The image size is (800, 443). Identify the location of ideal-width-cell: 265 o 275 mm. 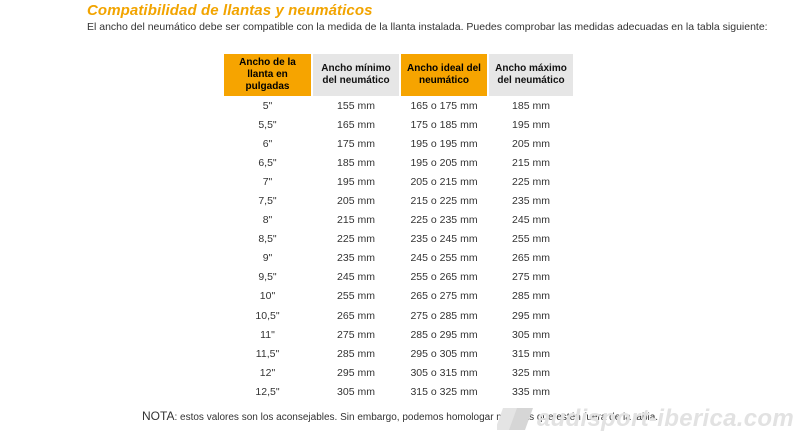
(444, 296).